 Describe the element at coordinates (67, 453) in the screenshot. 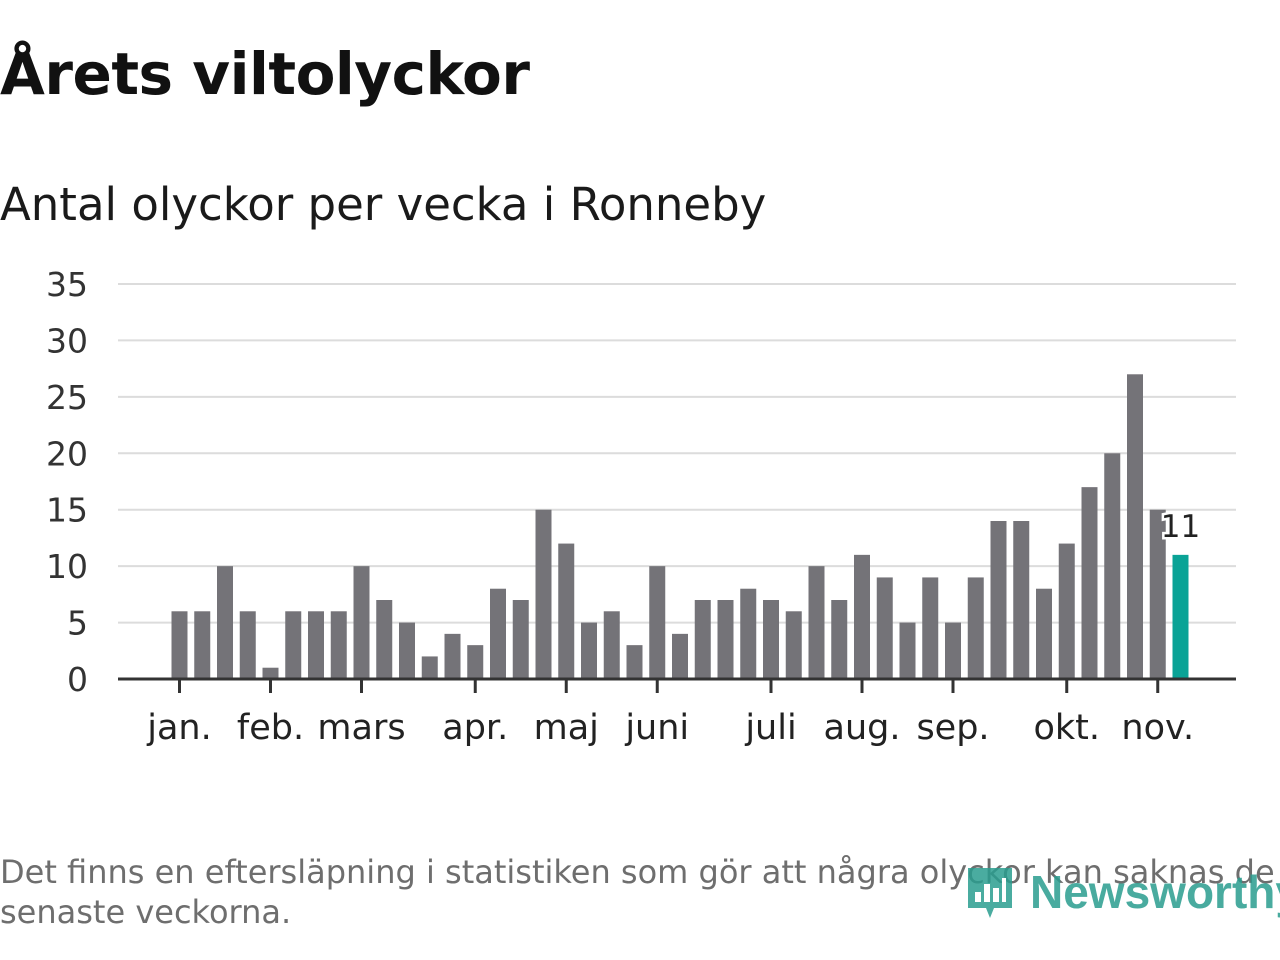

I see `y-tick-label: 20` at that location.